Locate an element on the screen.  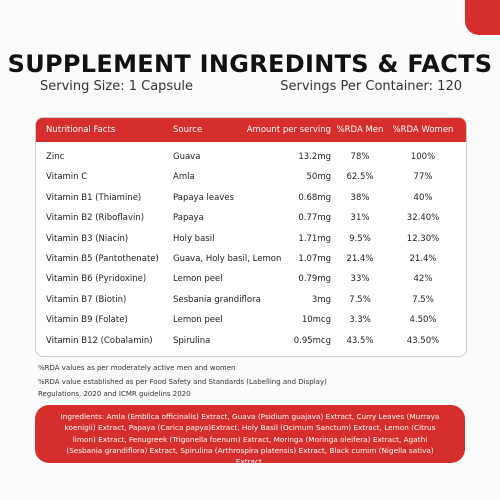
table-cell: 4.50% is located at coordinates (423, 320).